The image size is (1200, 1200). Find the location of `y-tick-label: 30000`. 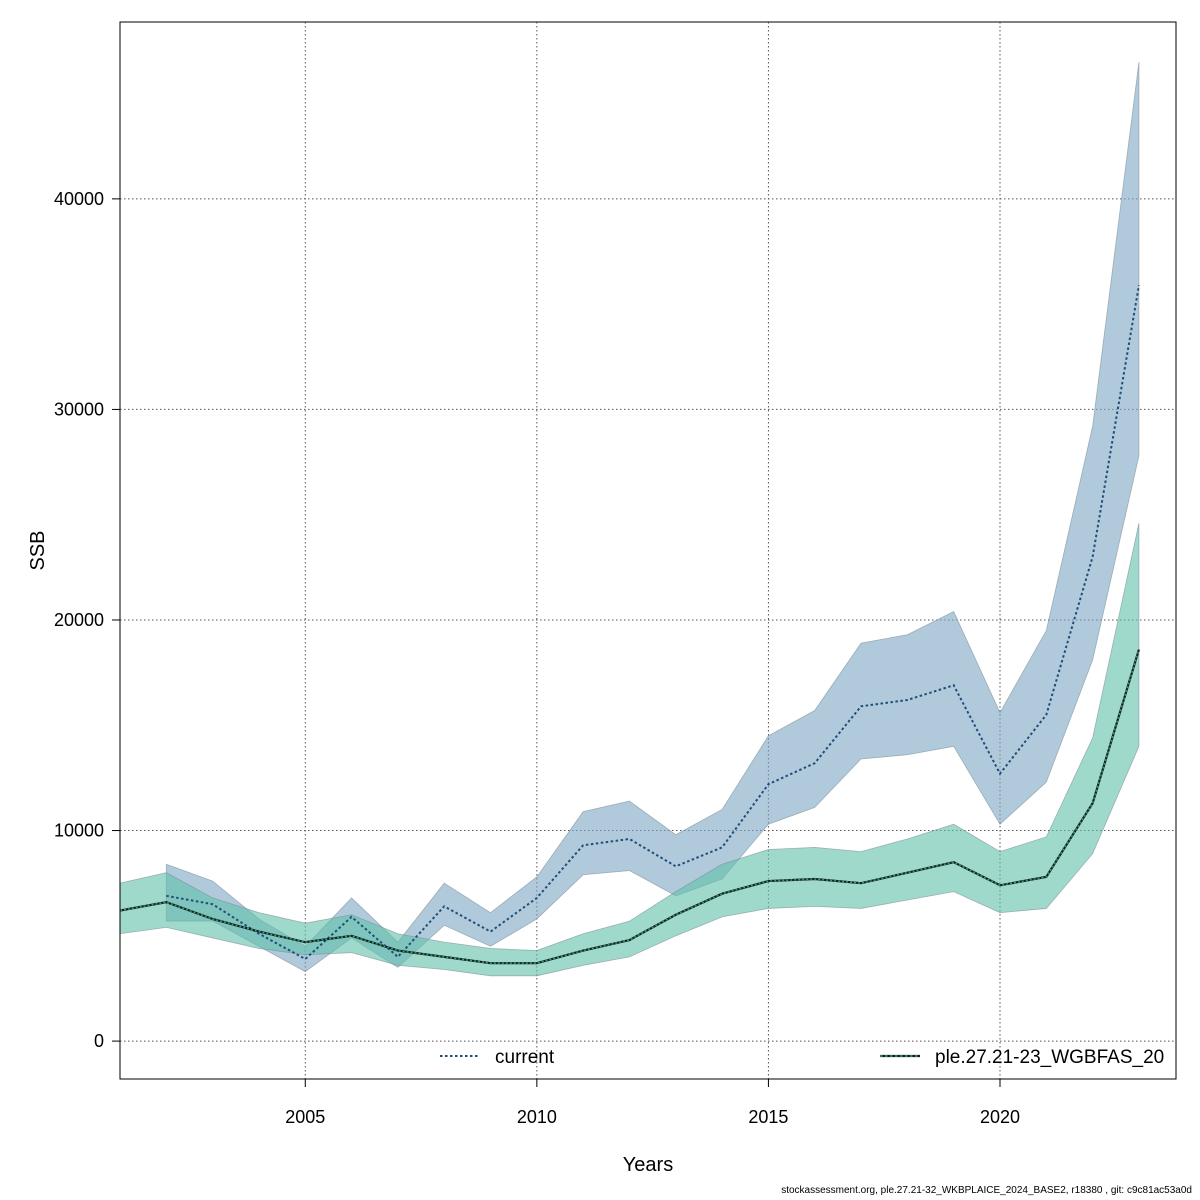

y-tick-label: 30000 is located at coordinates (79, 409).